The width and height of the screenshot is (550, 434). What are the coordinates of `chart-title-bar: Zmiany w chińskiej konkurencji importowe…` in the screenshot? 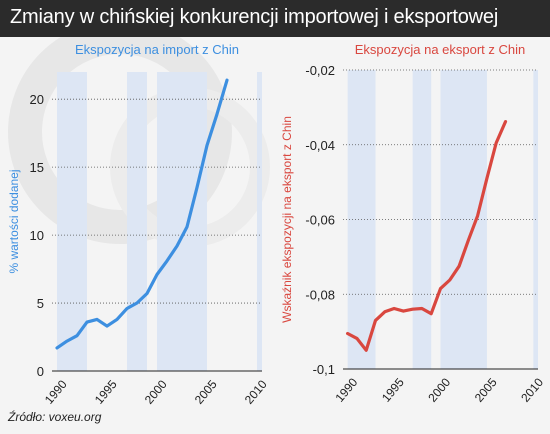 It's located at (275, 18).